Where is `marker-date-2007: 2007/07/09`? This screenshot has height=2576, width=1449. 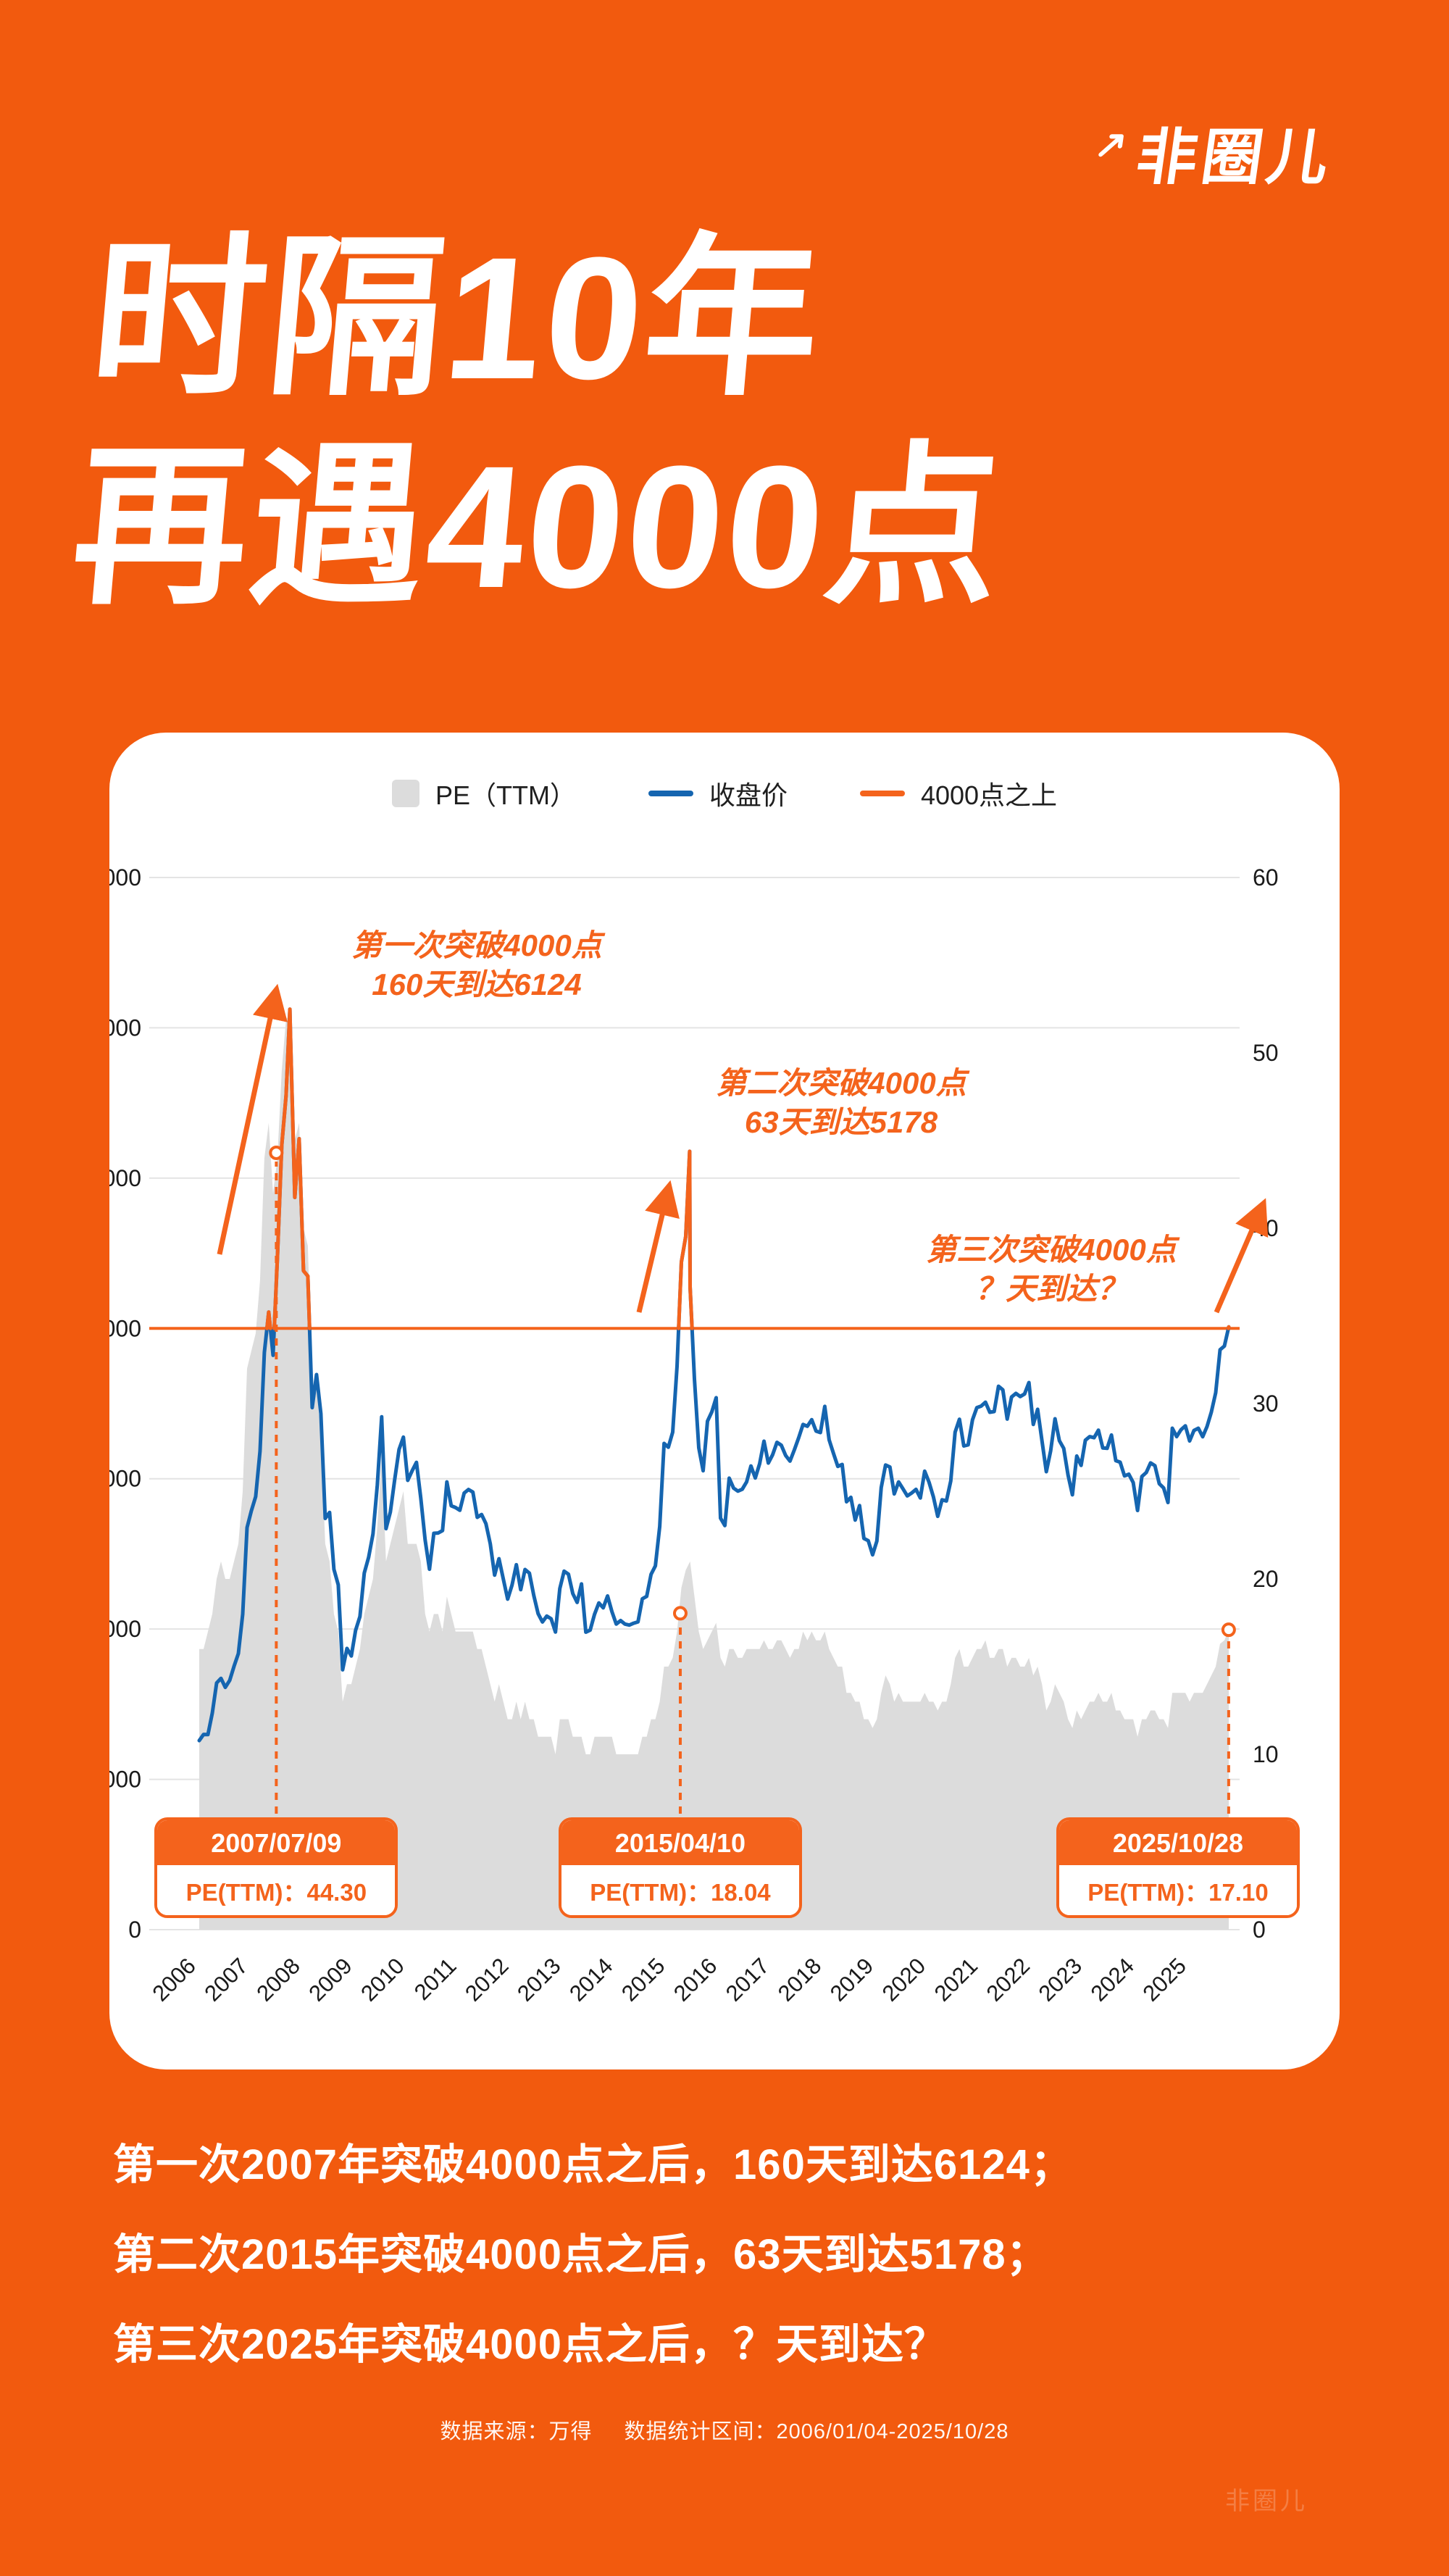
marker-date-2007: 2007/07/09 is located at coordinates (276, 1842).